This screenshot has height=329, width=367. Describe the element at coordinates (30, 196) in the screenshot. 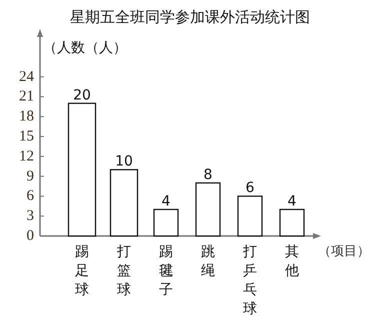

I see `y-tick-label: 6` at that location.